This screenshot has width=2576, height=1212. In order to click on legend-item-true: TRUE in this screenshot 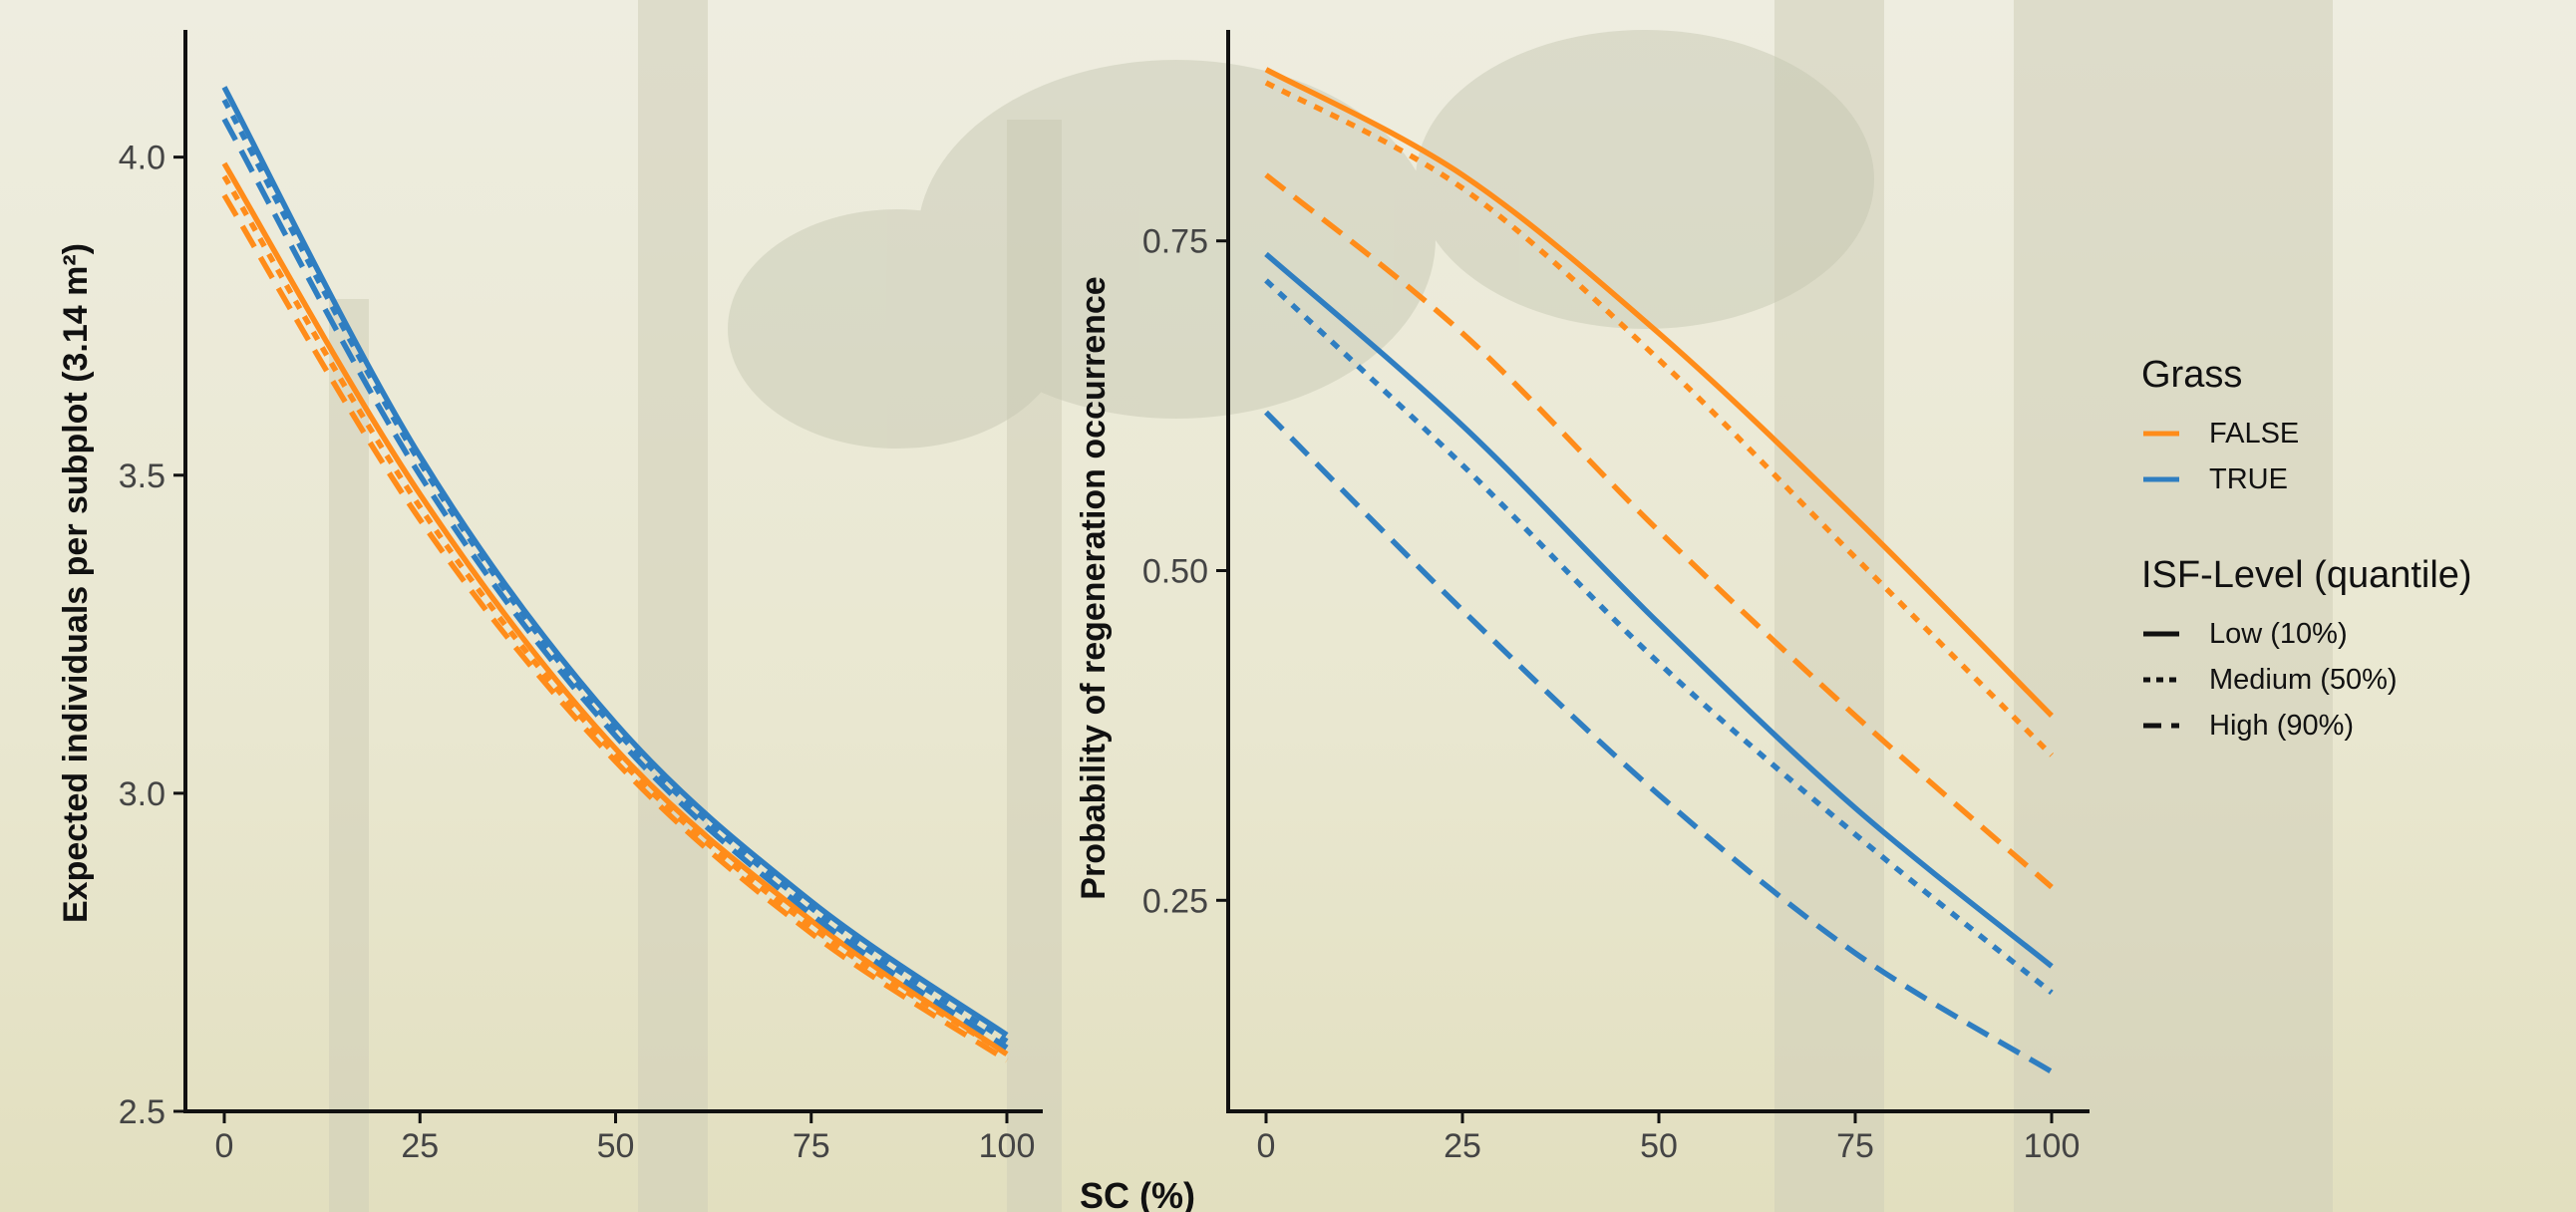, I will do `click(2306, 479)`.